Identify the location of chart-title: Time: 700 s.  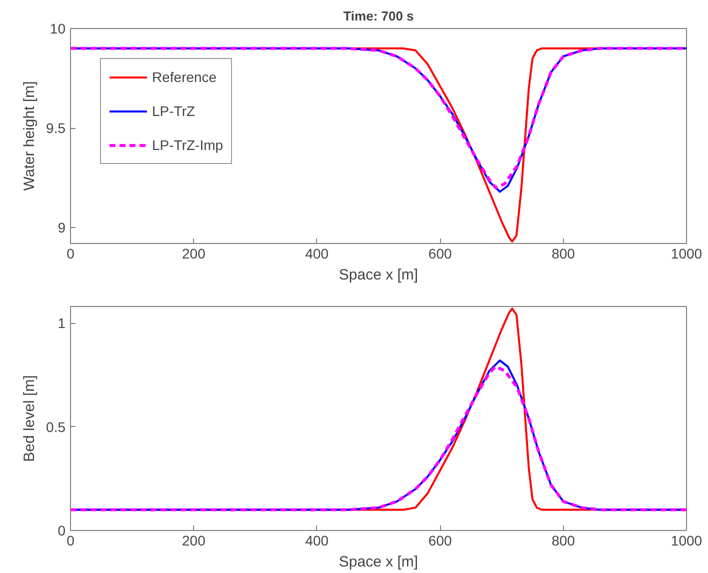
(378, 16).